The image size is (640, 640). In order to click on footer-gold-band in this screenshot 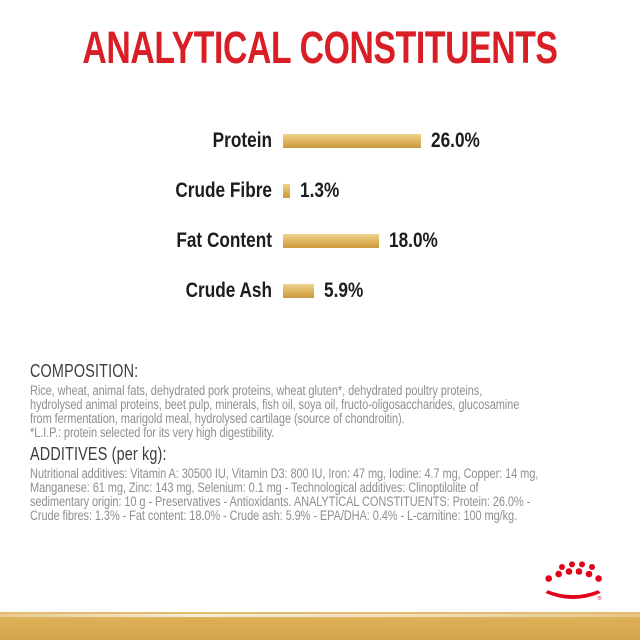, I will do `click(320, 626)`.